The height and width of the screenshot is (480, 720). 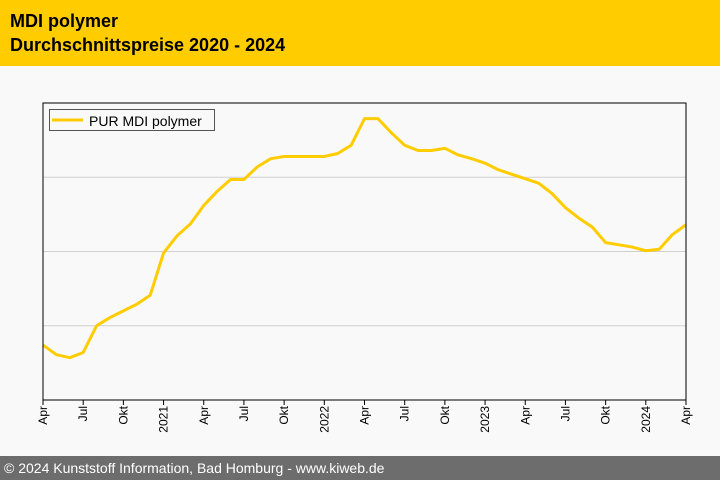 What do you see at coordinates (485, 419) in the screenshot?
I see `x-tick-label: 2023` at bounding box center [485, 419].